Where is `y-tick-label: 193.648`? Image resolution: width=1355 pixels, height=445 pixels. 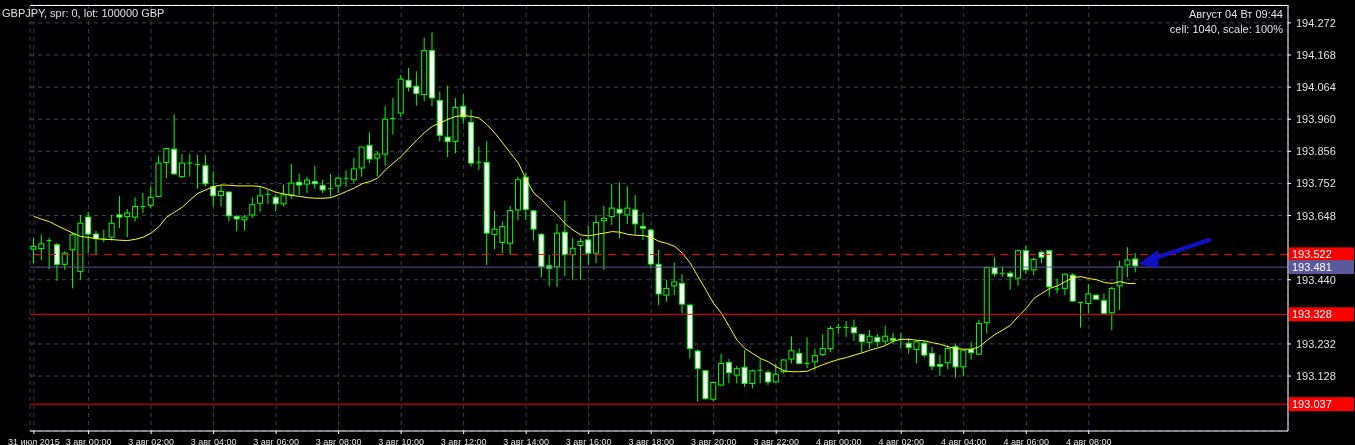
y-tick-label: 193.648 is located at coordinates (1316, 215).